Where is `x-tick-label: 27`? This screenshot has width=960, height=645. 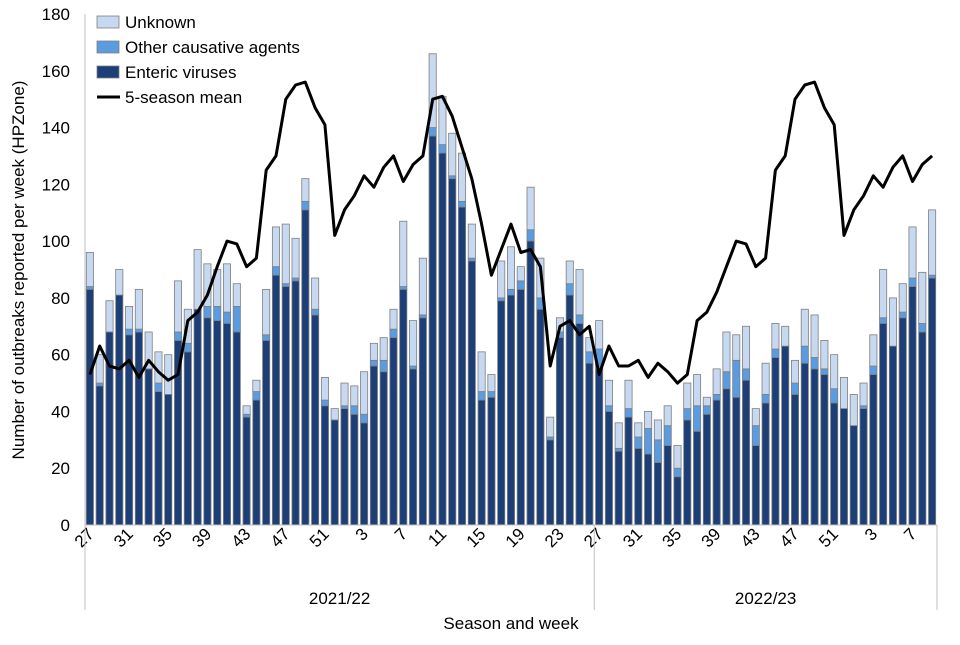 x-tick-label: 27 is located at coordinates (593, 537).